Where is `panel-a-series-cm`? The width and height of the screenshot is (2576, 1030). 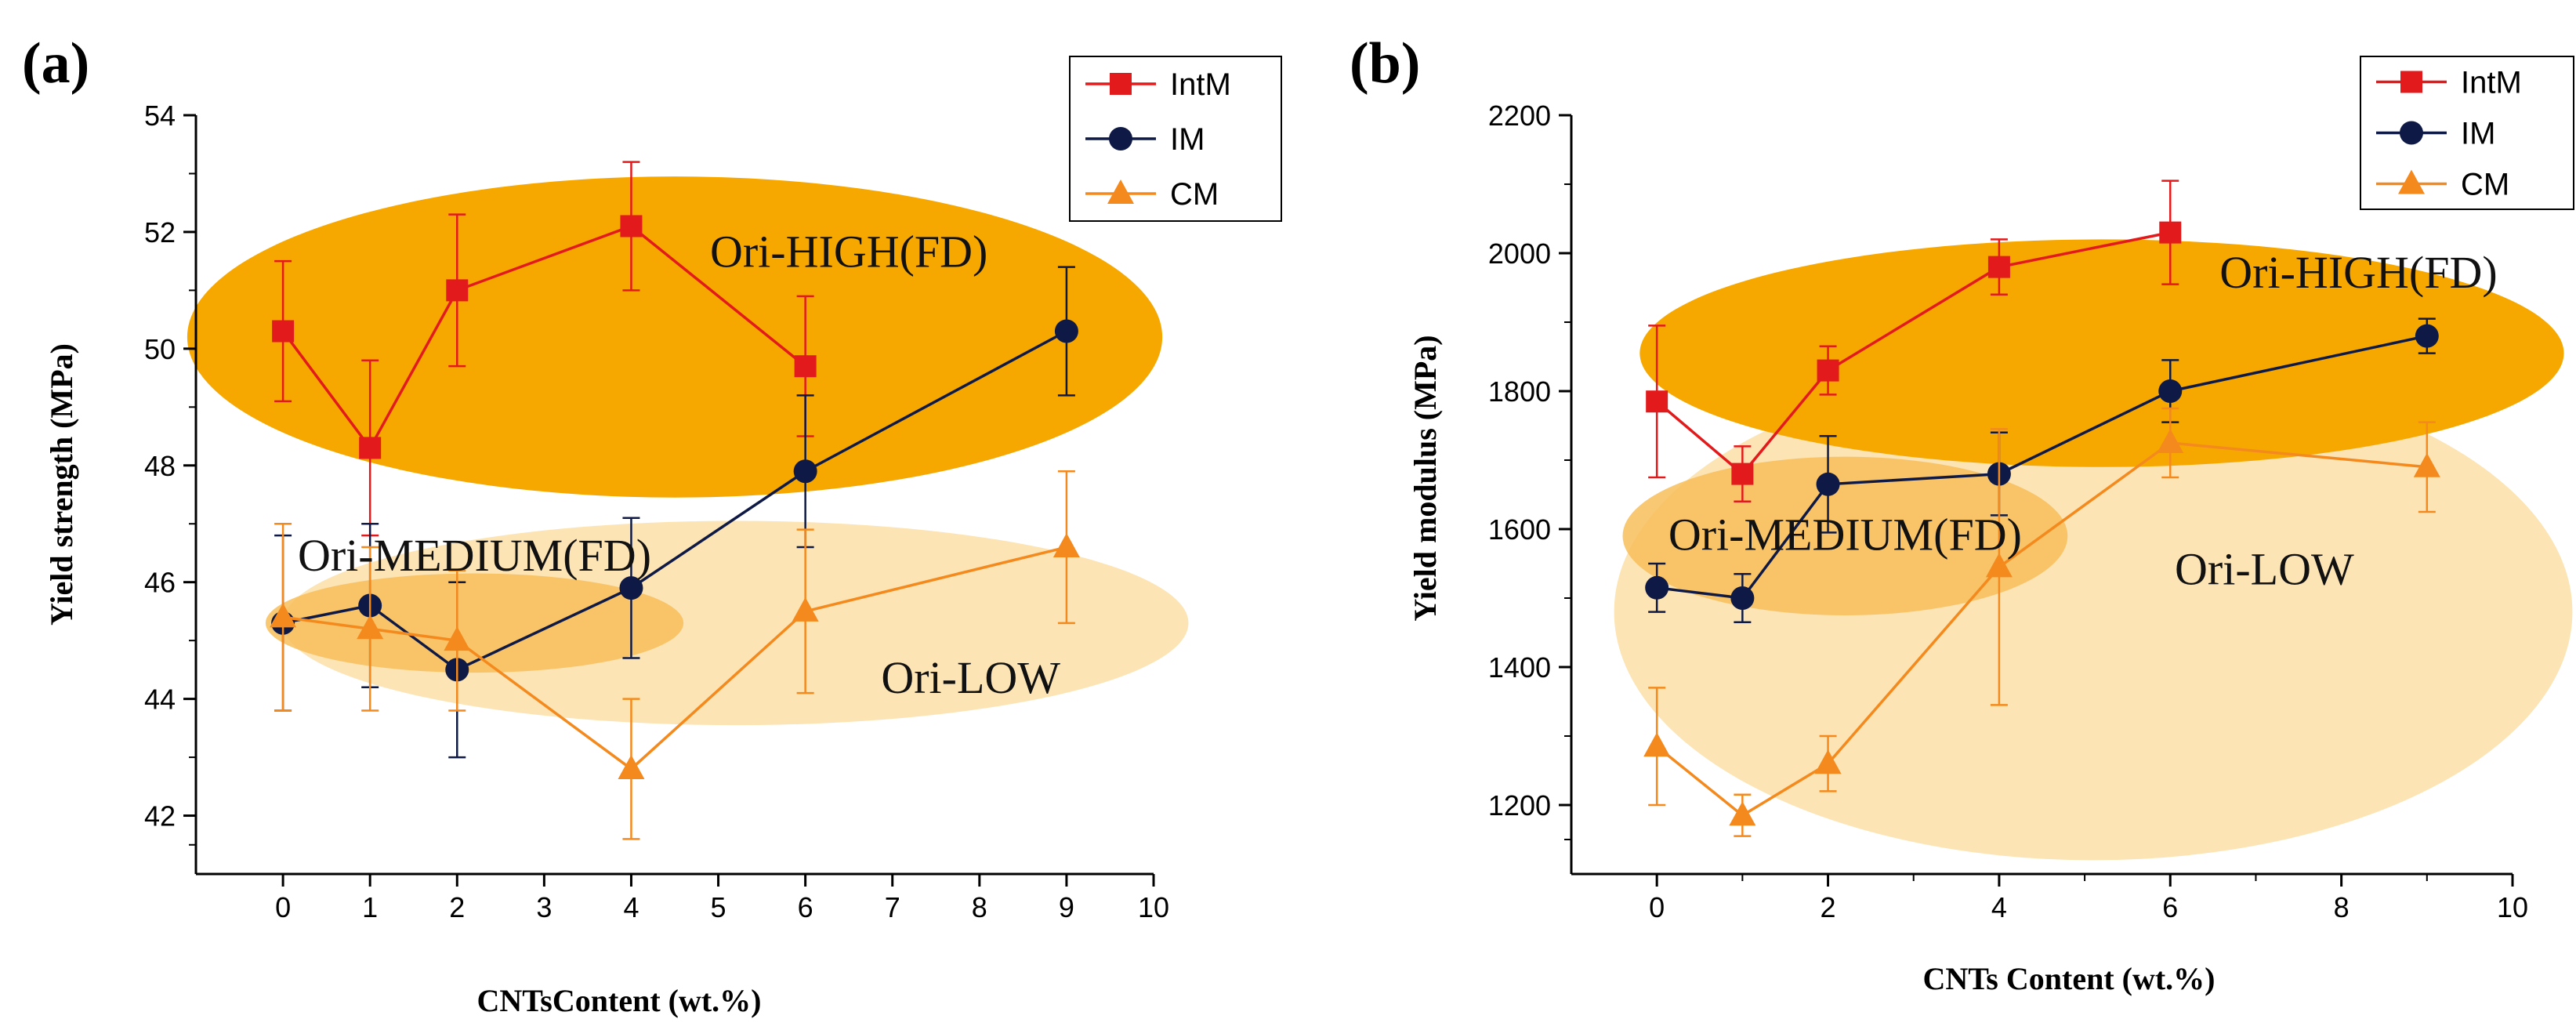
panel-a-series-cm is located at coordinates (675, 655).